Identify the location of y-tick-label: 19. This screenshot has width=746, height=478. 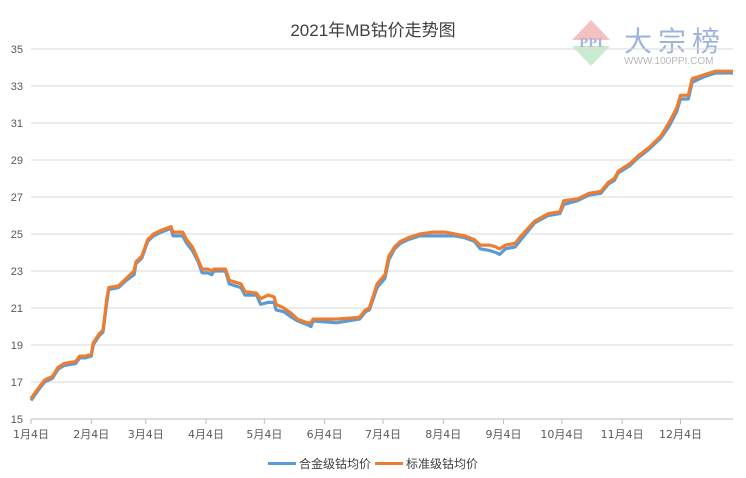
(17, 346).